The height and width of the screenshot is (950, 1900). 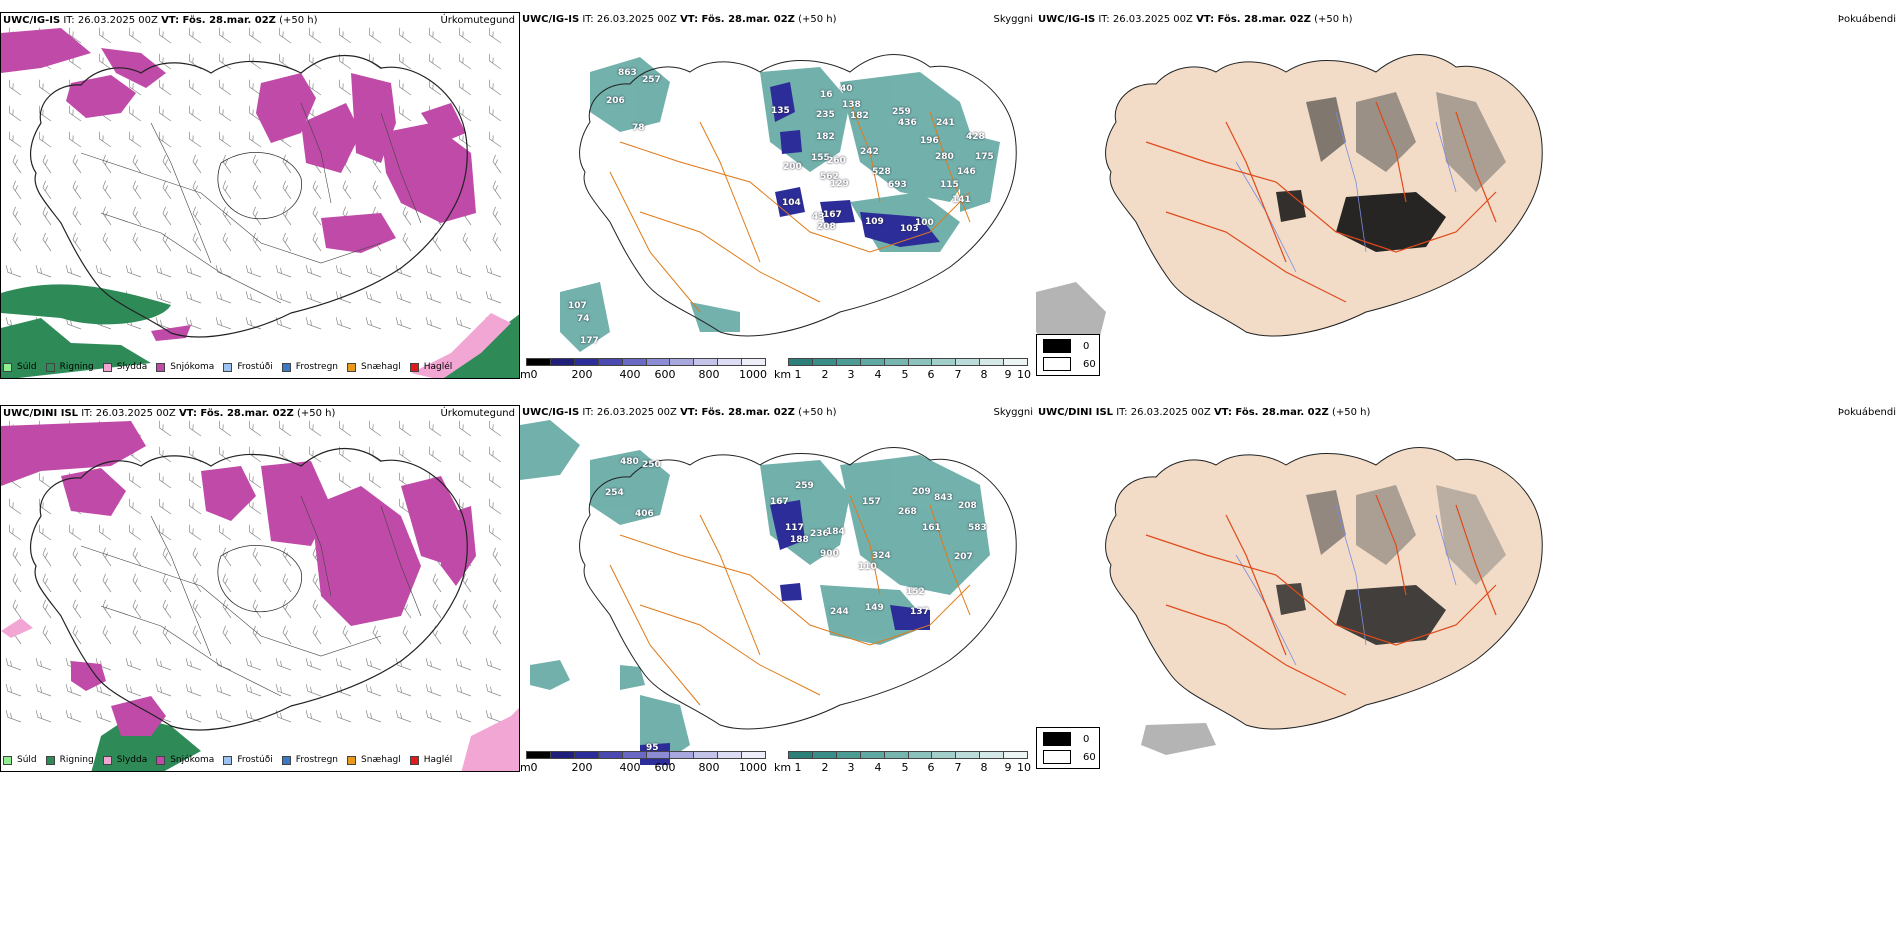 What do you see at coordinates (907, 123) in the screenshot?
I see `cloud-base-label: 436` at bounding box center [907, 123].